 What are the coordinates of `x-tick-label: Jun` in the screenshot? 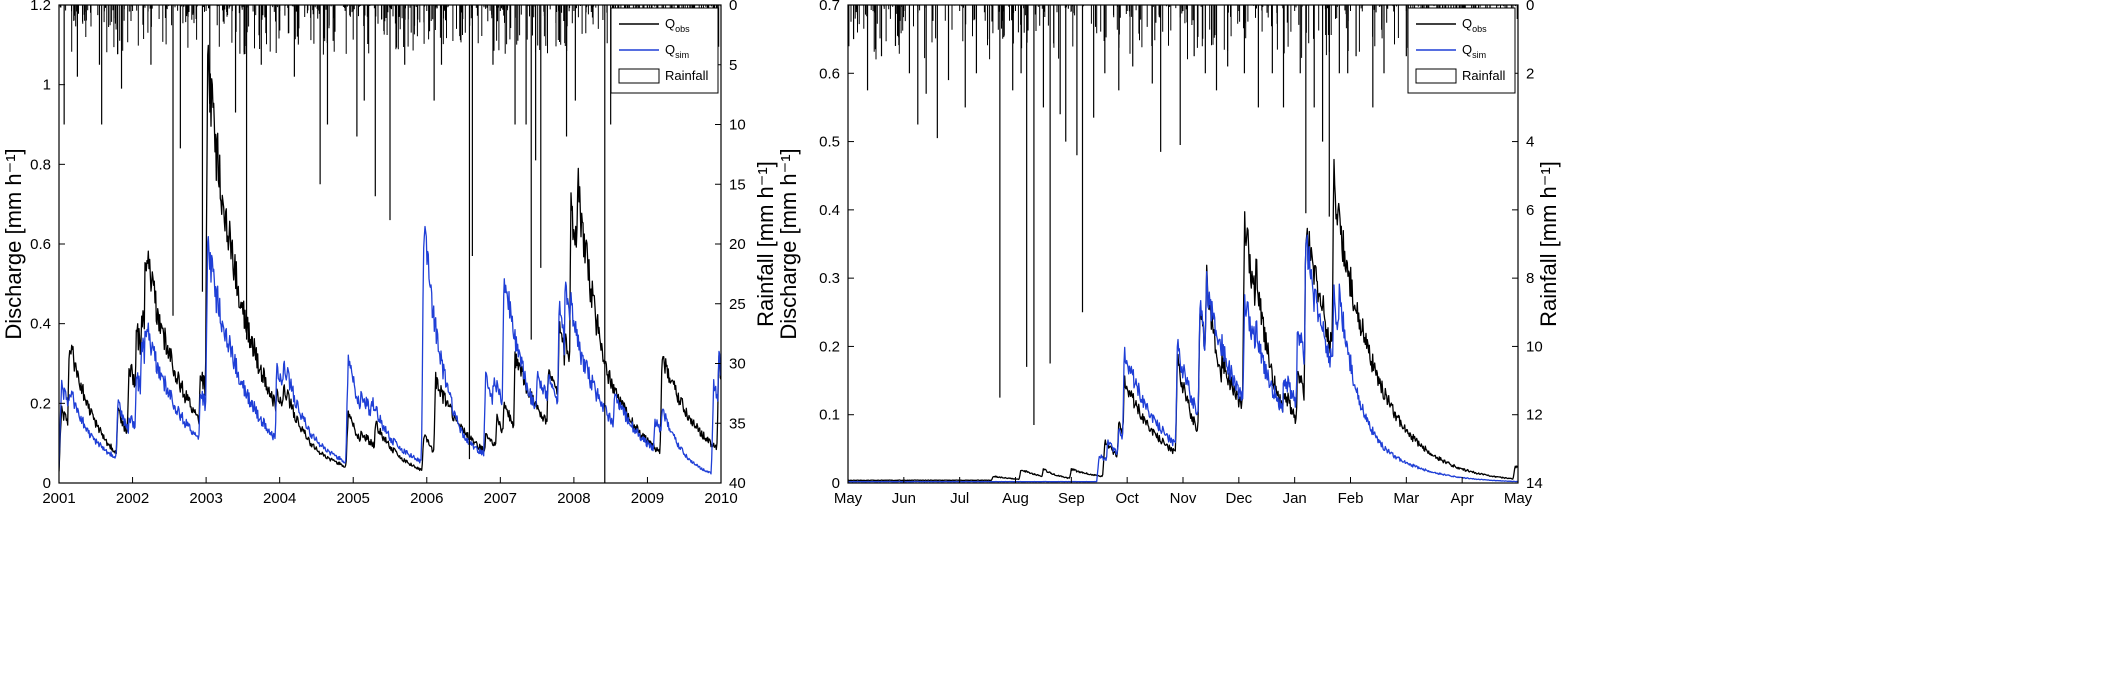 It's located at (904, 498).